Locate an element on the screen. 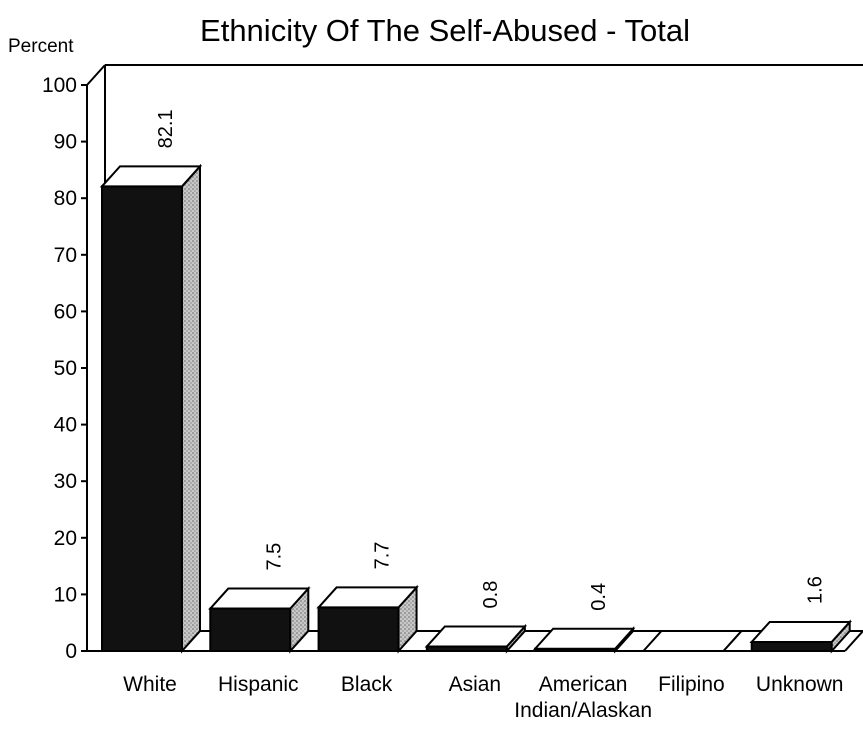 The image size is (863, 737). category-label: Filipino is located at coordinates (691, 684).